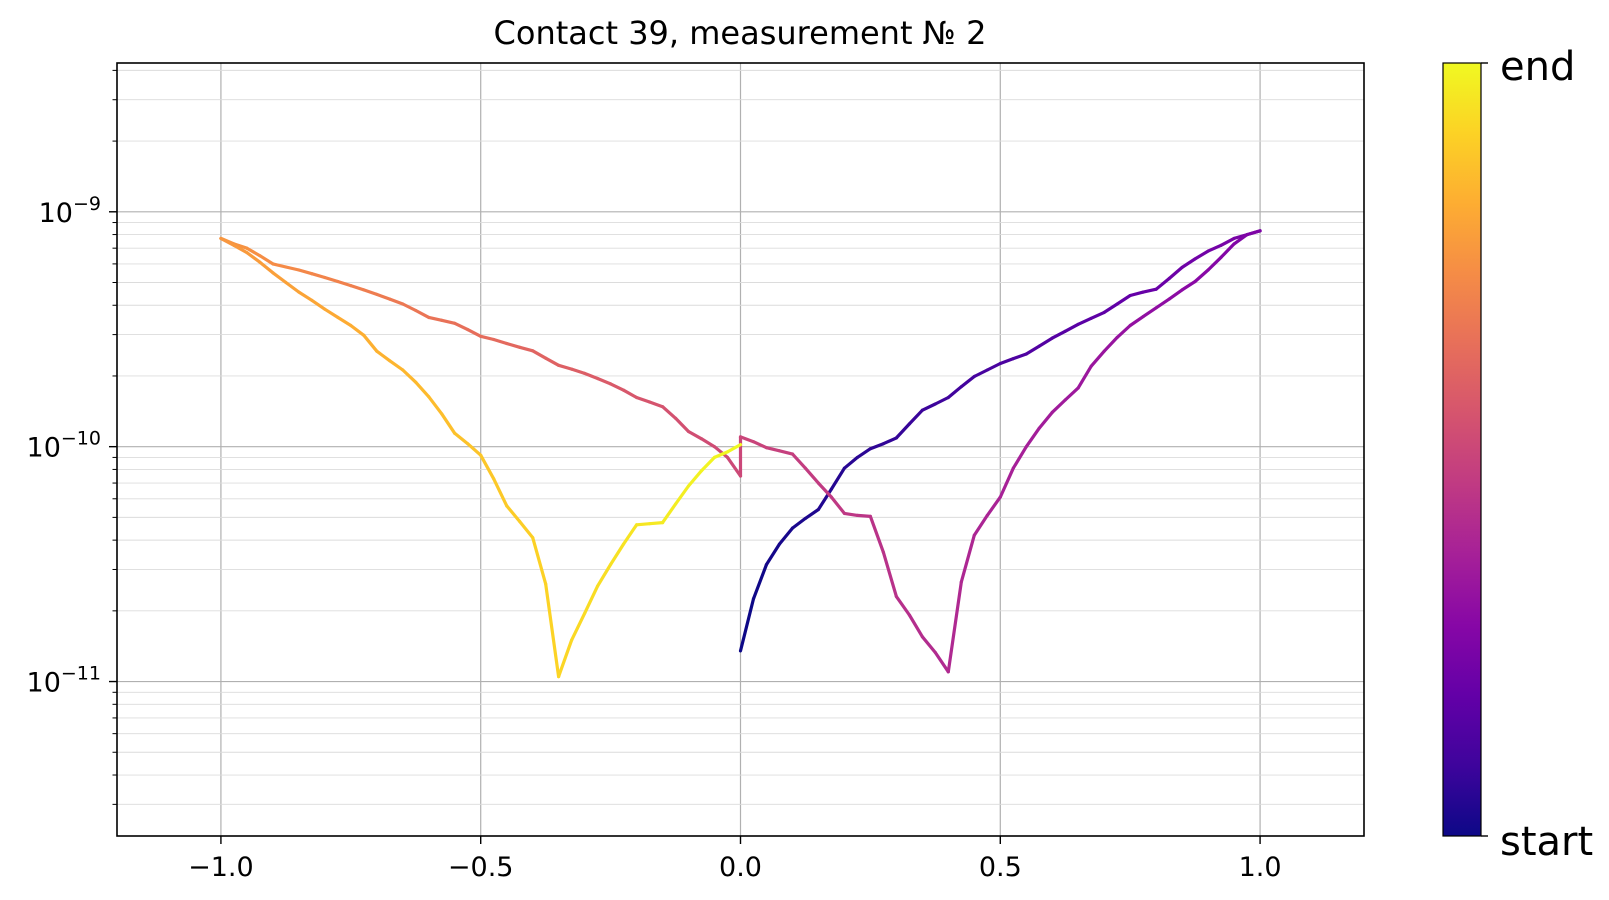 Image resolution: width=1609 pixels, height=900 pixels. I want to click on x-axis: −1.0 −0.5 0.0 0.5 1.0, so click(735, 859).